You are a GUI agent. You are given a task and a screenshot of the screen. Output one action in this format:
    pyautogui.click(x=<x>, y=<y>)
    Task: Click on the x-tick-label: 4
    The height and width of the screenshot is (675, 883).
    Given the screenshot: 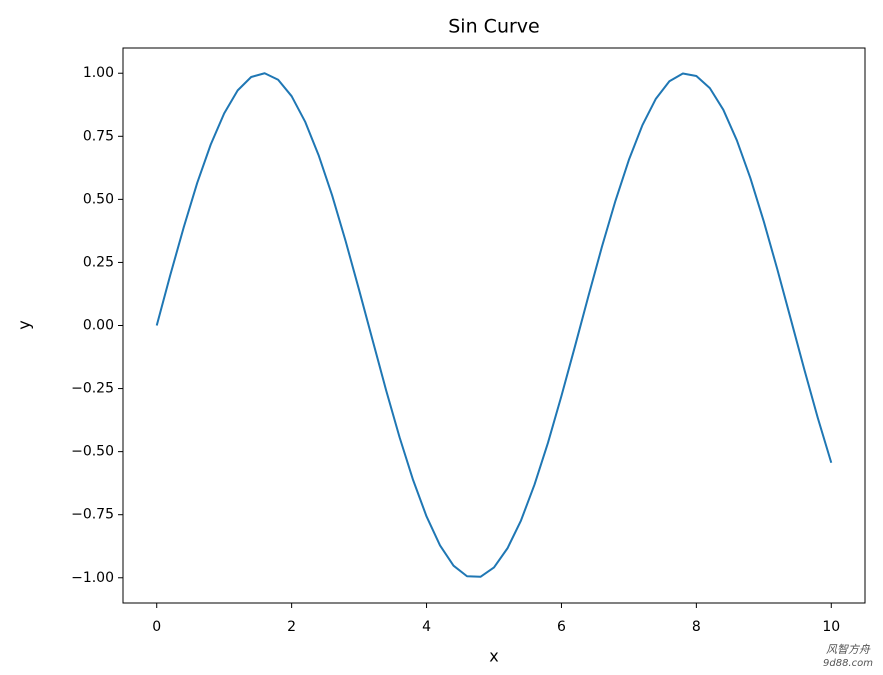 What is the action you would take?
    pyautogui.click(x=426, y=627)
    